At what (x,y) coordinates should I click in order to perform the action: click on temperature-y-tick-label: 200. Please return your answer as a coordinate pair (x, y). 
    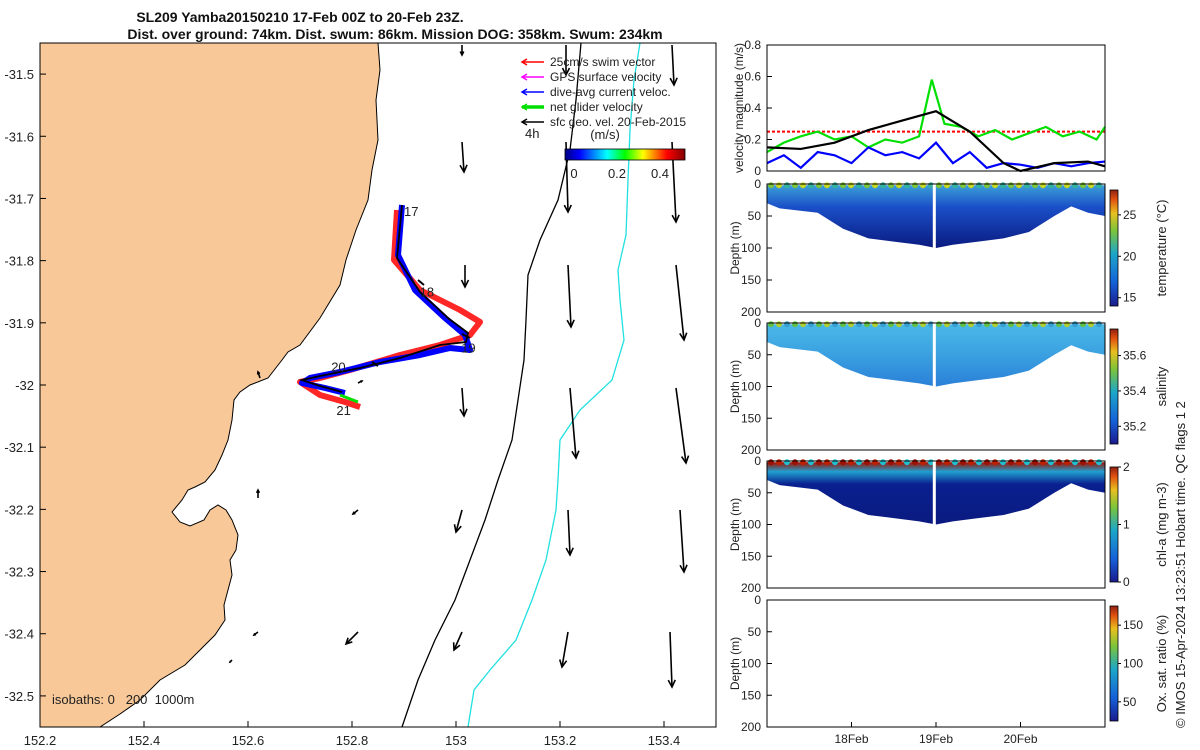
    Looking at the image, I should click on (751, 312).